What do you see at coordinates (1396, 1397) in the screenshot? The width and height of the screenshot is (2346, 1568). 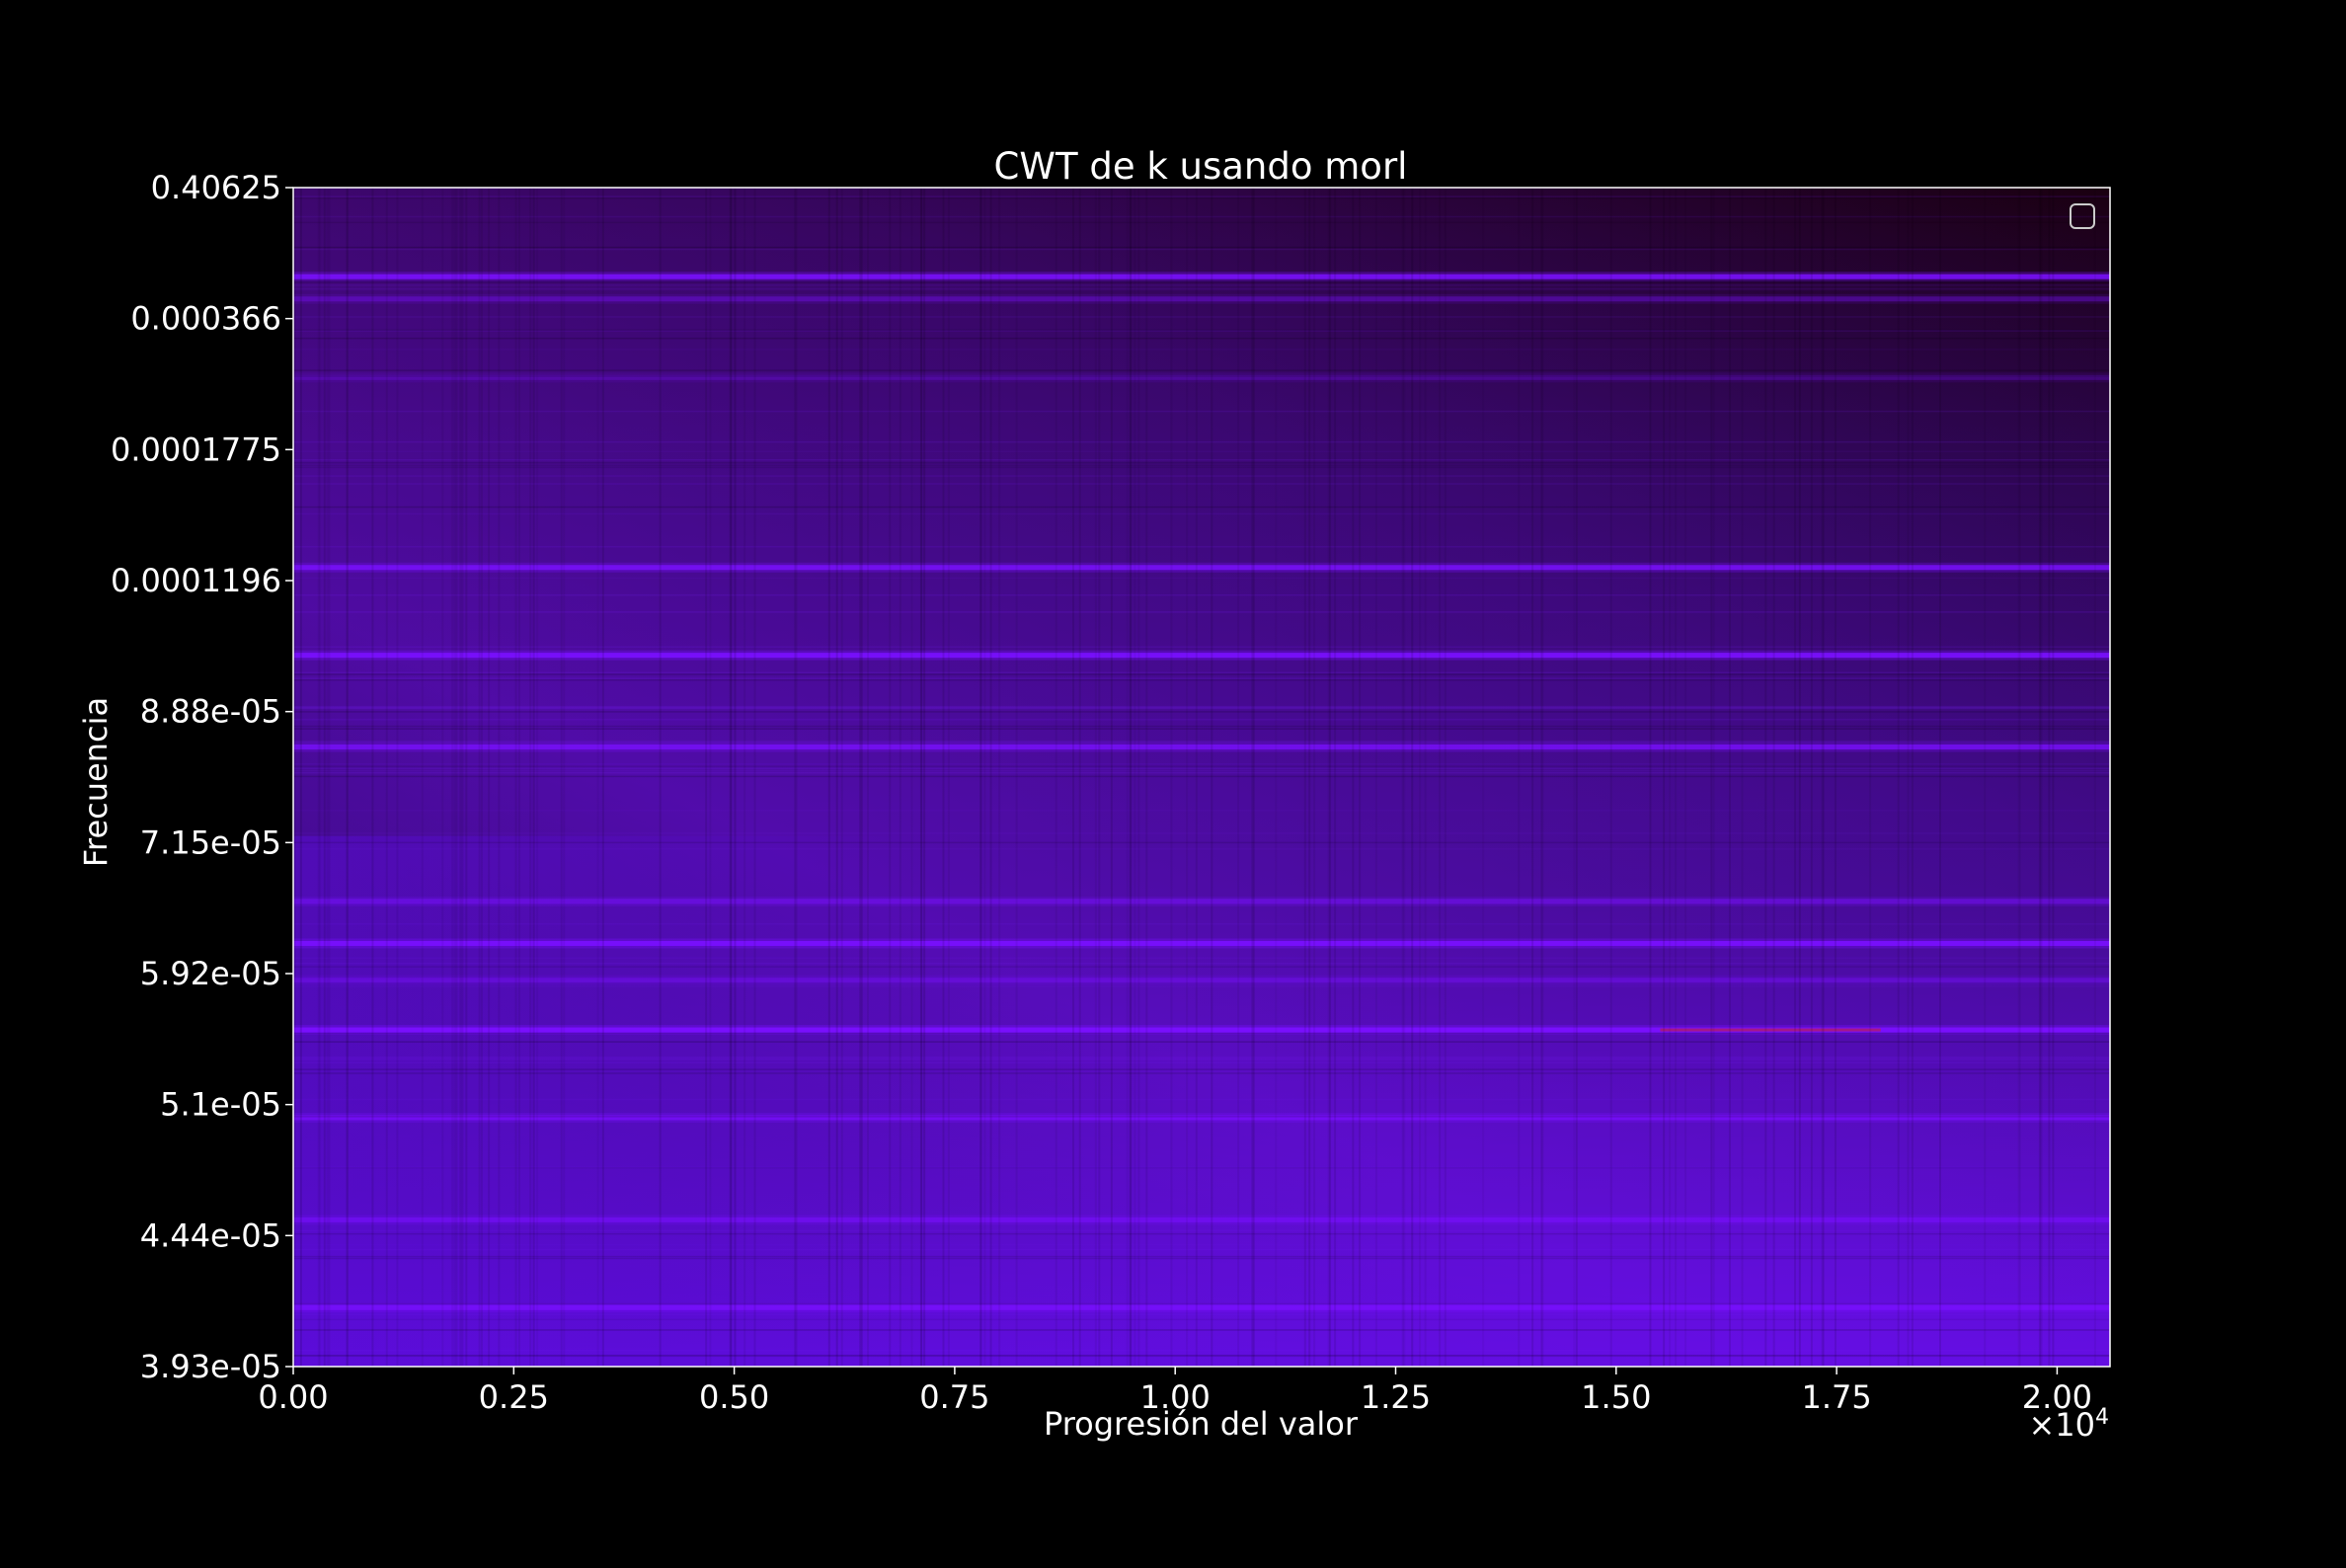 I see `x-tick-label: 1.25` at bounding box center [1396, 1397].